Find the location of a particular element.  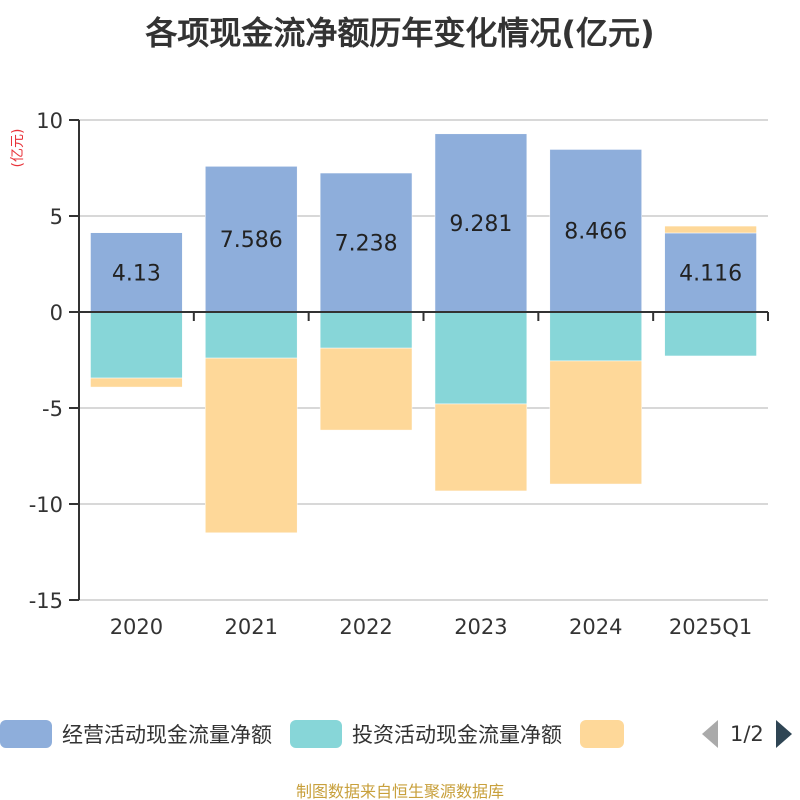

legend-item-investing: 投资活动现金流量净额 is located at coordinates (426, 734).